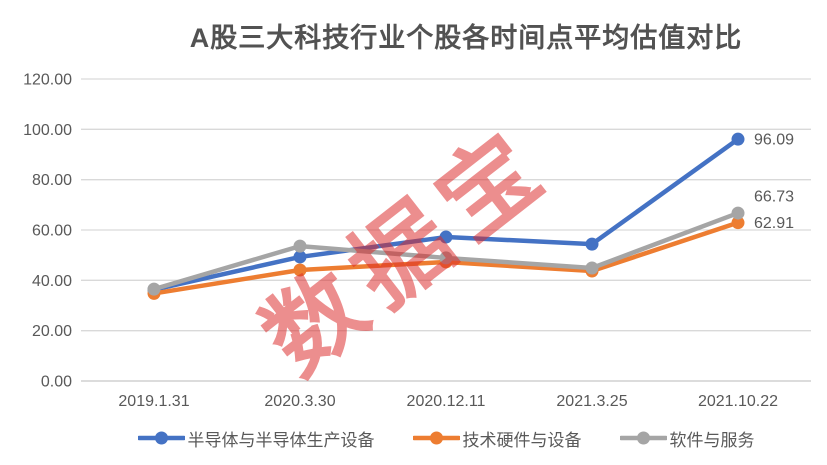  What do you see at coordinates (52, 231) in the screenshot?
I see `y-tick-label: 60.00` at bounding box center [52, 231].